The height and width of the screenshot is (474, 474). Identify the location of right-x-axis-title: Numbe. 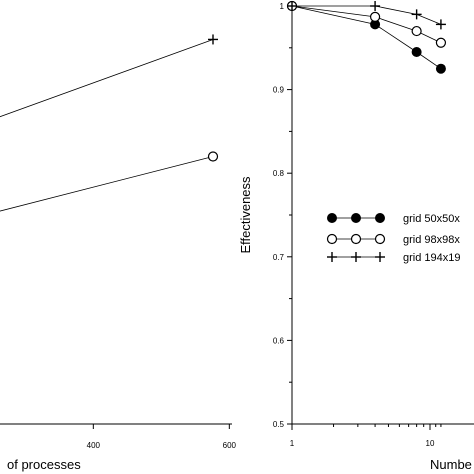
(451, 464).